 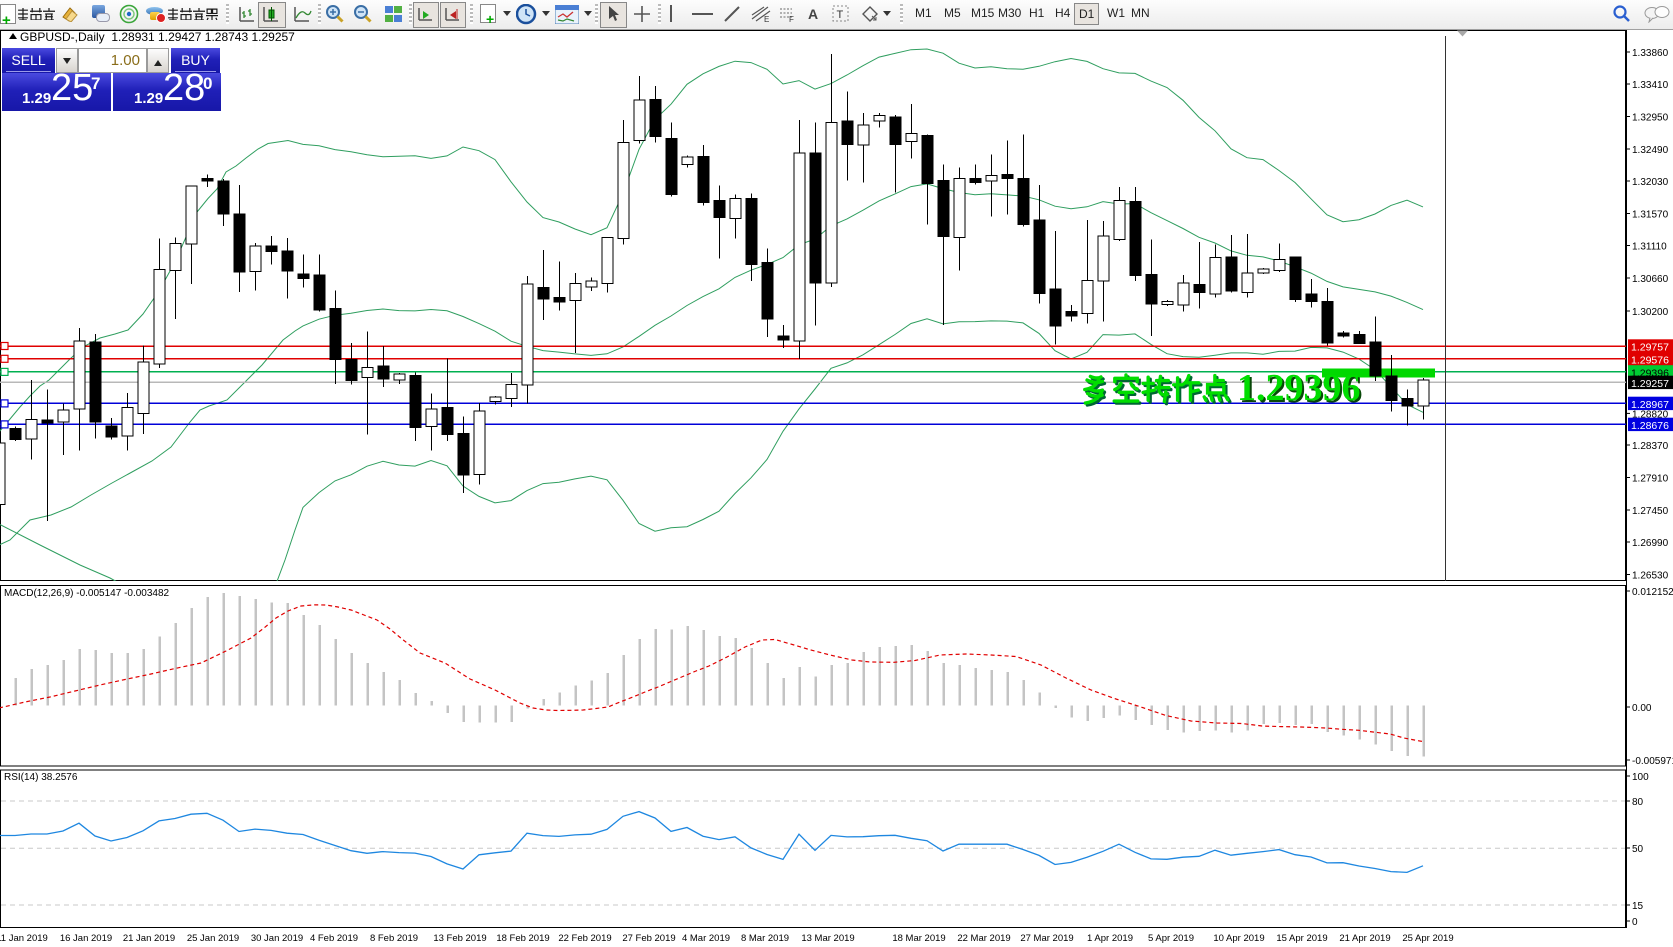 What do you see at coordinates (1650, 384) in the screenshot?
I see `svg-text: 1.29257` at bounding box center [1650, 384].